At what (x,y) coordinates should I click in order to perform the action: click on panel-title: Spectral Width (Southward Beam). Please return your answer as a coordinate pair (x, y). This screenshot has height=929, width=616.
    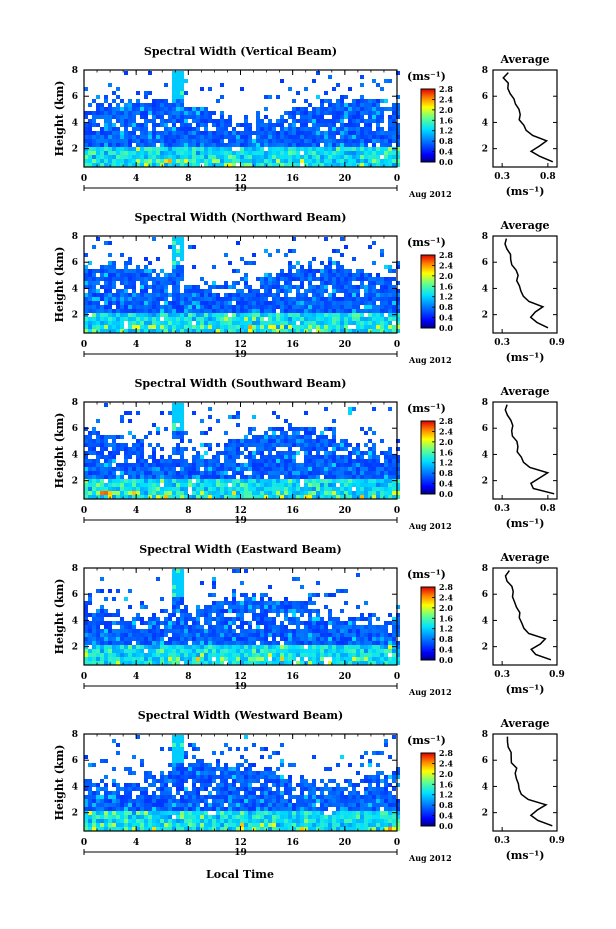
    Looking at the image, I should click on (240, 383).